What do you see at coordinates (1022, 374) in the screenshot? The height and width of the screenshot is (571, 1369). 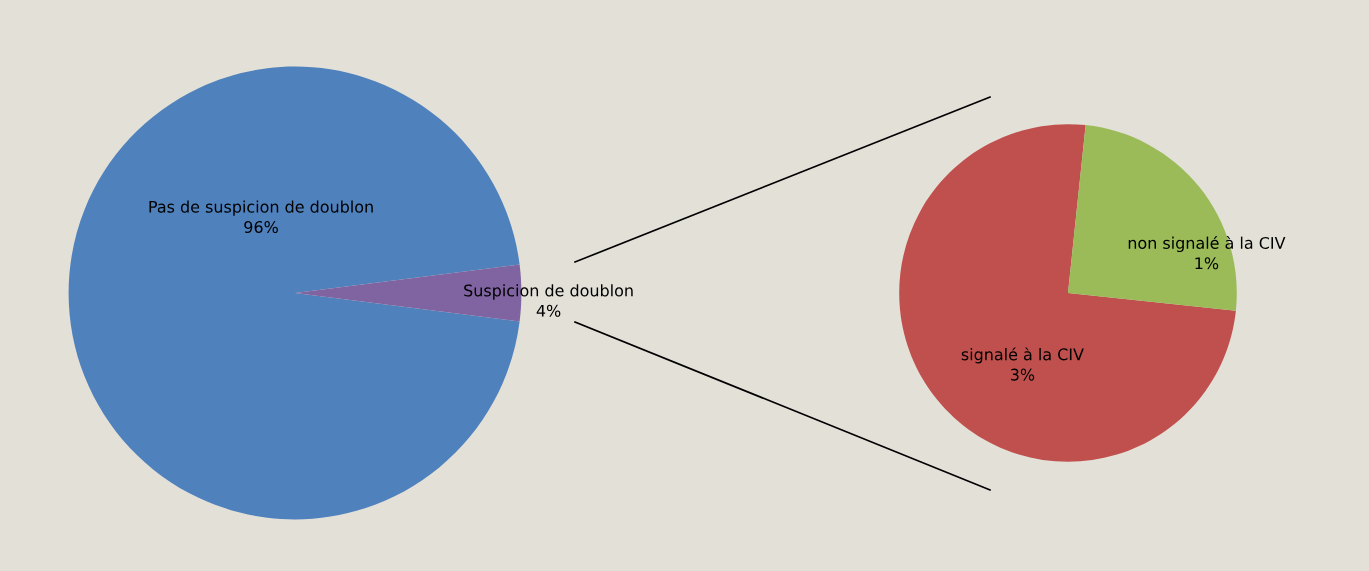 I see `data-label: 3%` at bounding box center [1022, 374].